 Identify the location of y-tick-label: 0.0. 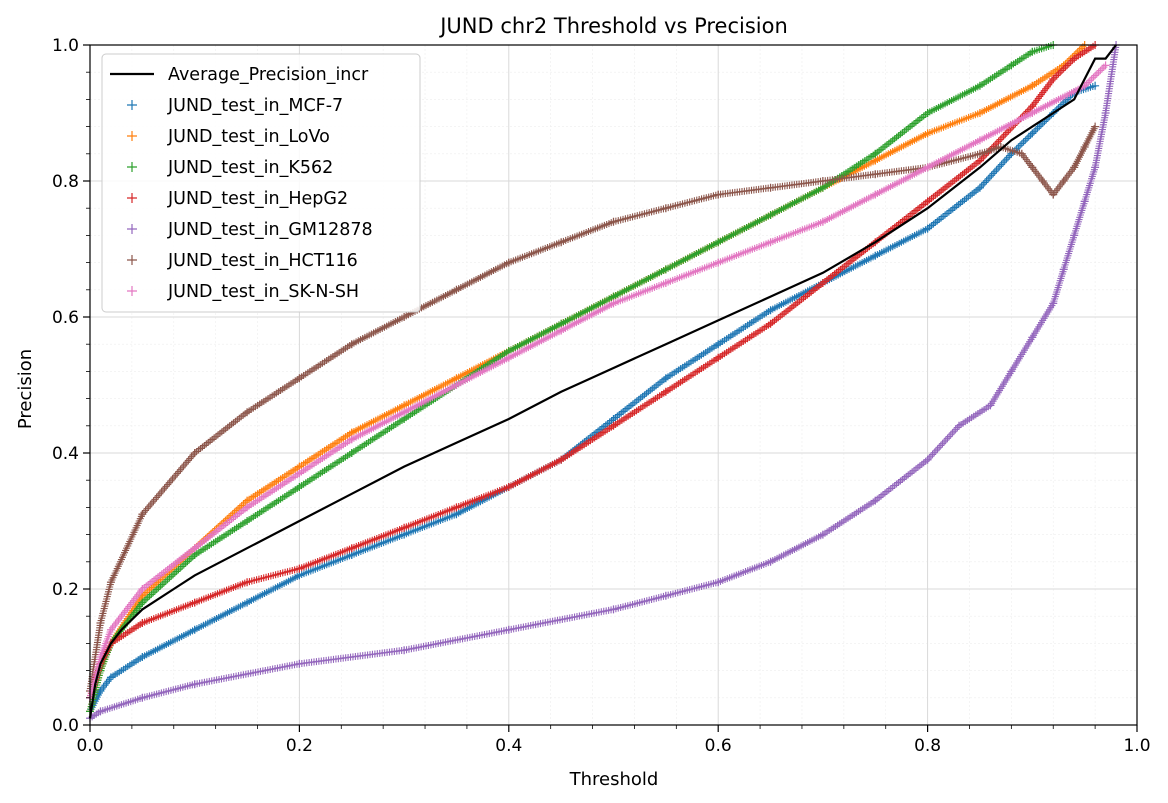
(65, 726).